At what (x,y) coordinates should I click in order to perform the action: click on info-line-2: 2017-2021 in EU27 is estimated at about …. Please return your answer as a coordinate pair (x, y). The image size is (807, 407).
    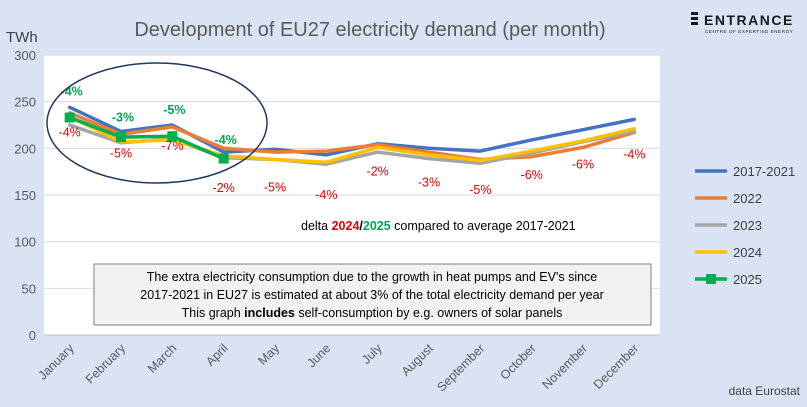
    Looking at the image, I should click on (371, 295).